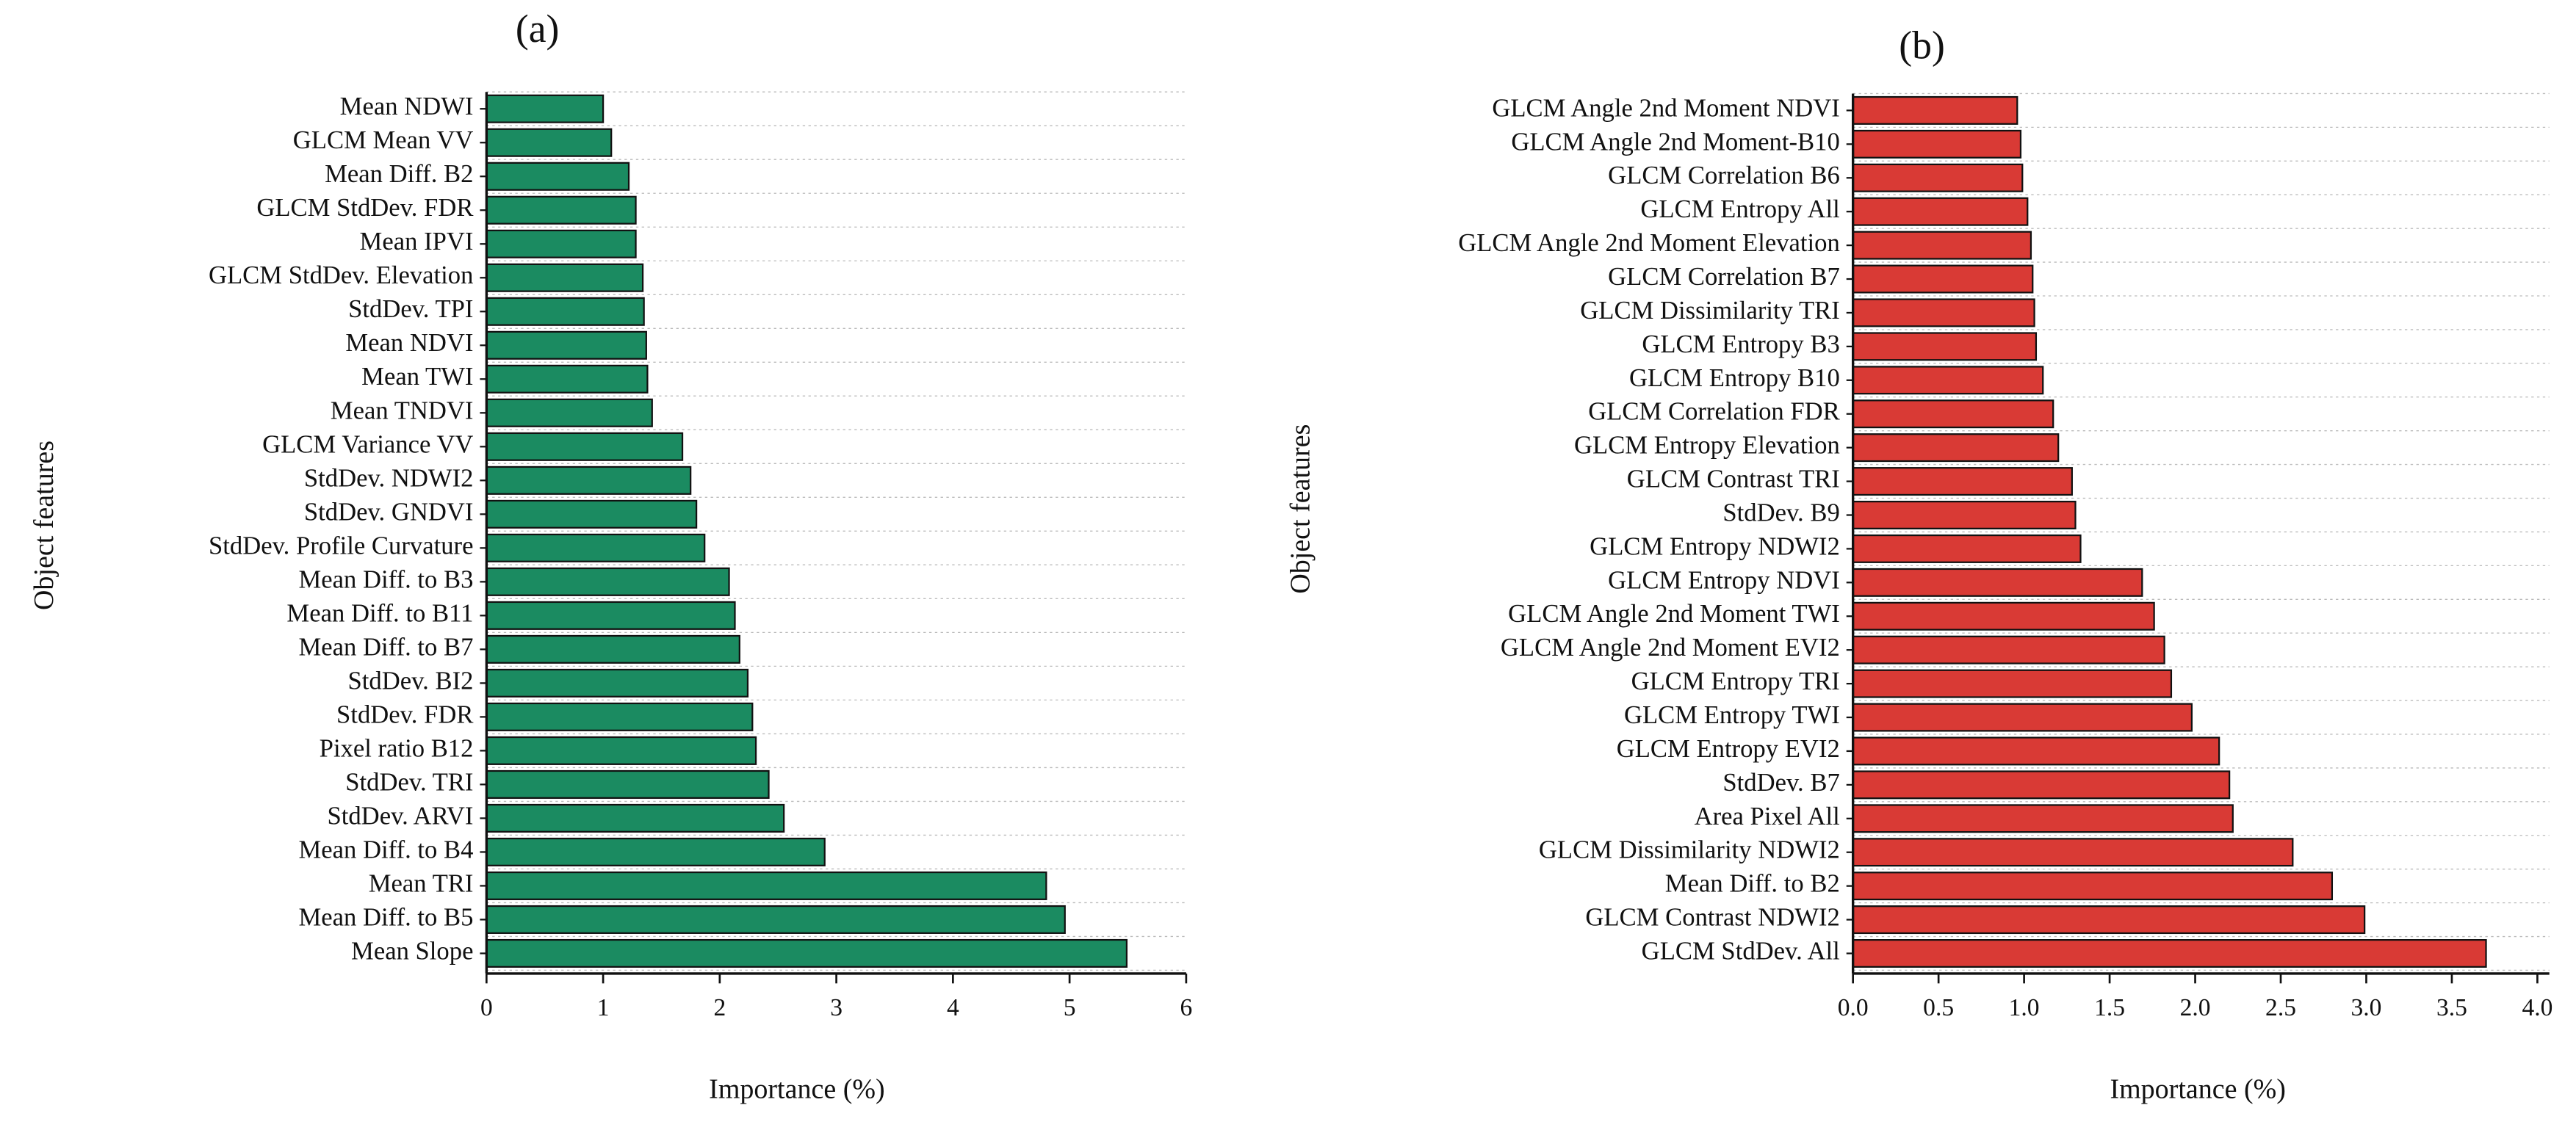  What do you see at coordinates (953, 1007) in the screenshot?
I see `x-tick-label: 4` at bounding box center [953, 1007].